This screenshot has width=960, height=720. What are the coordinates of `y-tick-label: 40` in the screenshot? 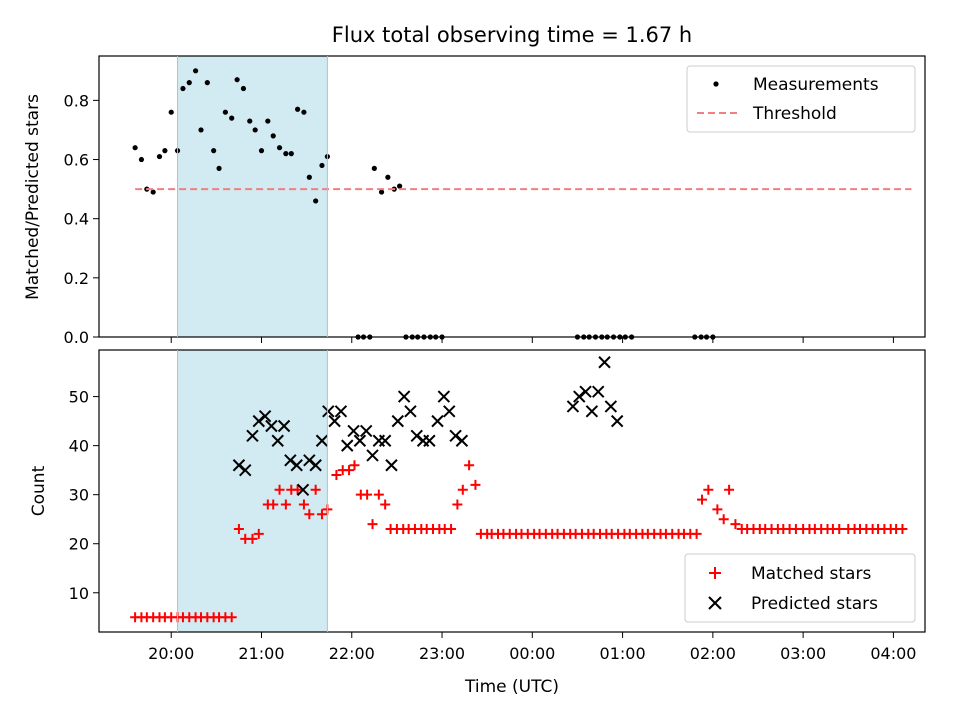 It's located at (79, 446).